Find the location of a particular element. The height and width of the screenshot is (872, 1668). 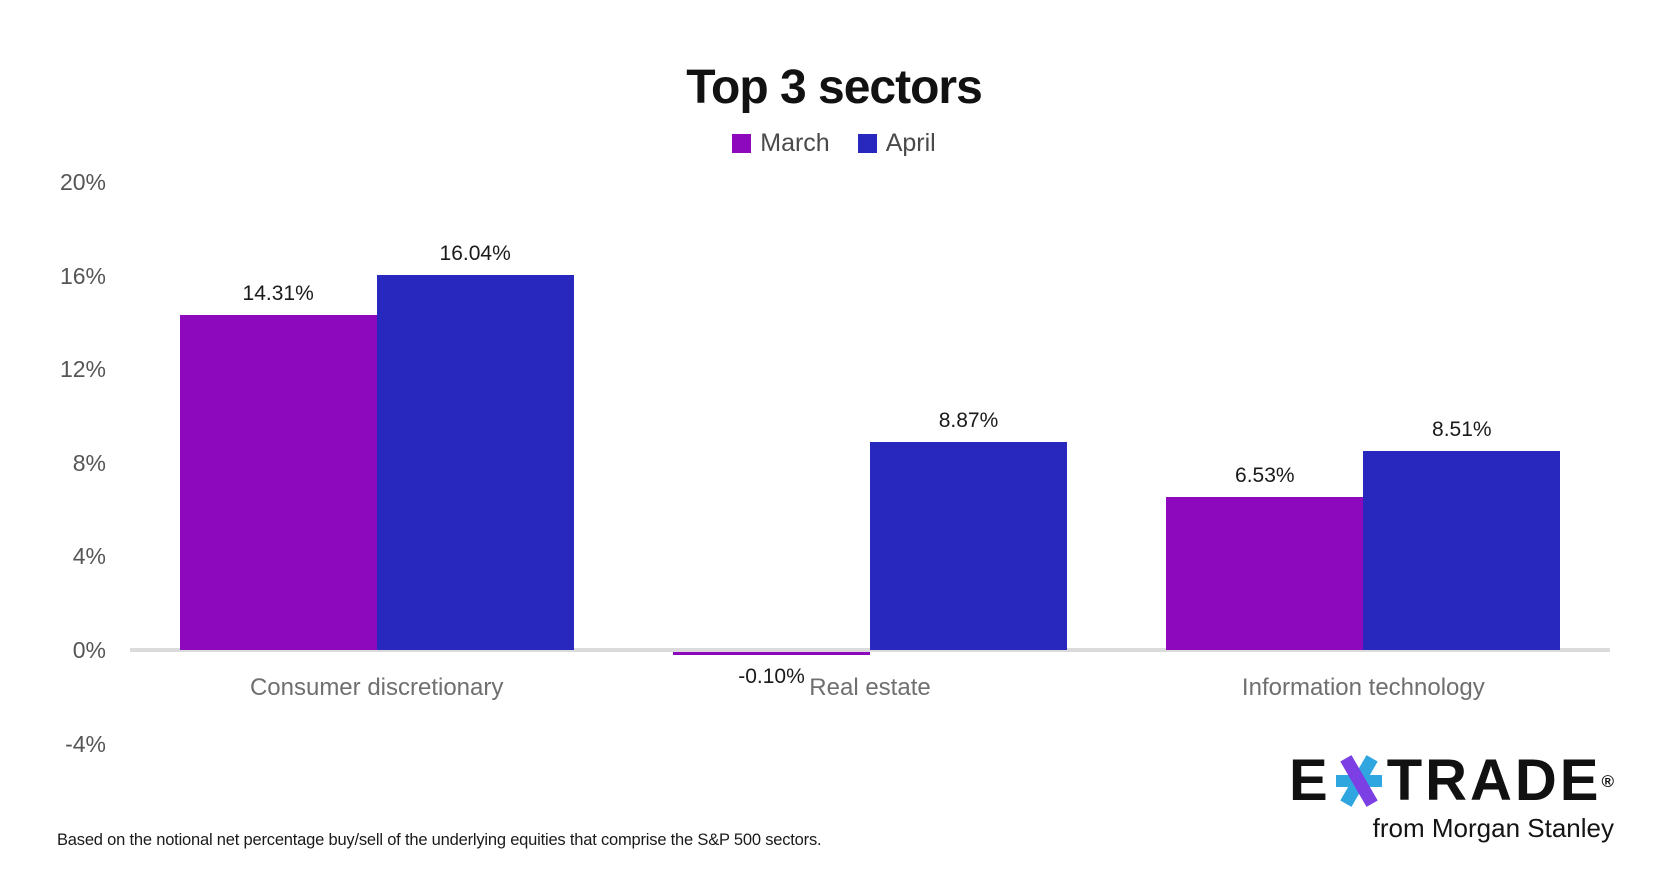

category-label: Real estate is located at coordinates (870, 687).